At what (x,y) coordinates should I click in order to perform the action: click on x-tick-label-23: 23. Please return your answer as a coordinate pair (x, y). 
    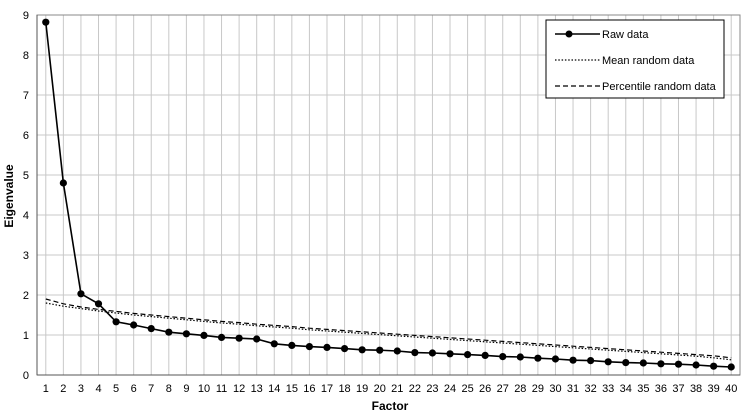
    Looking at the image, I should click on (432, 389).